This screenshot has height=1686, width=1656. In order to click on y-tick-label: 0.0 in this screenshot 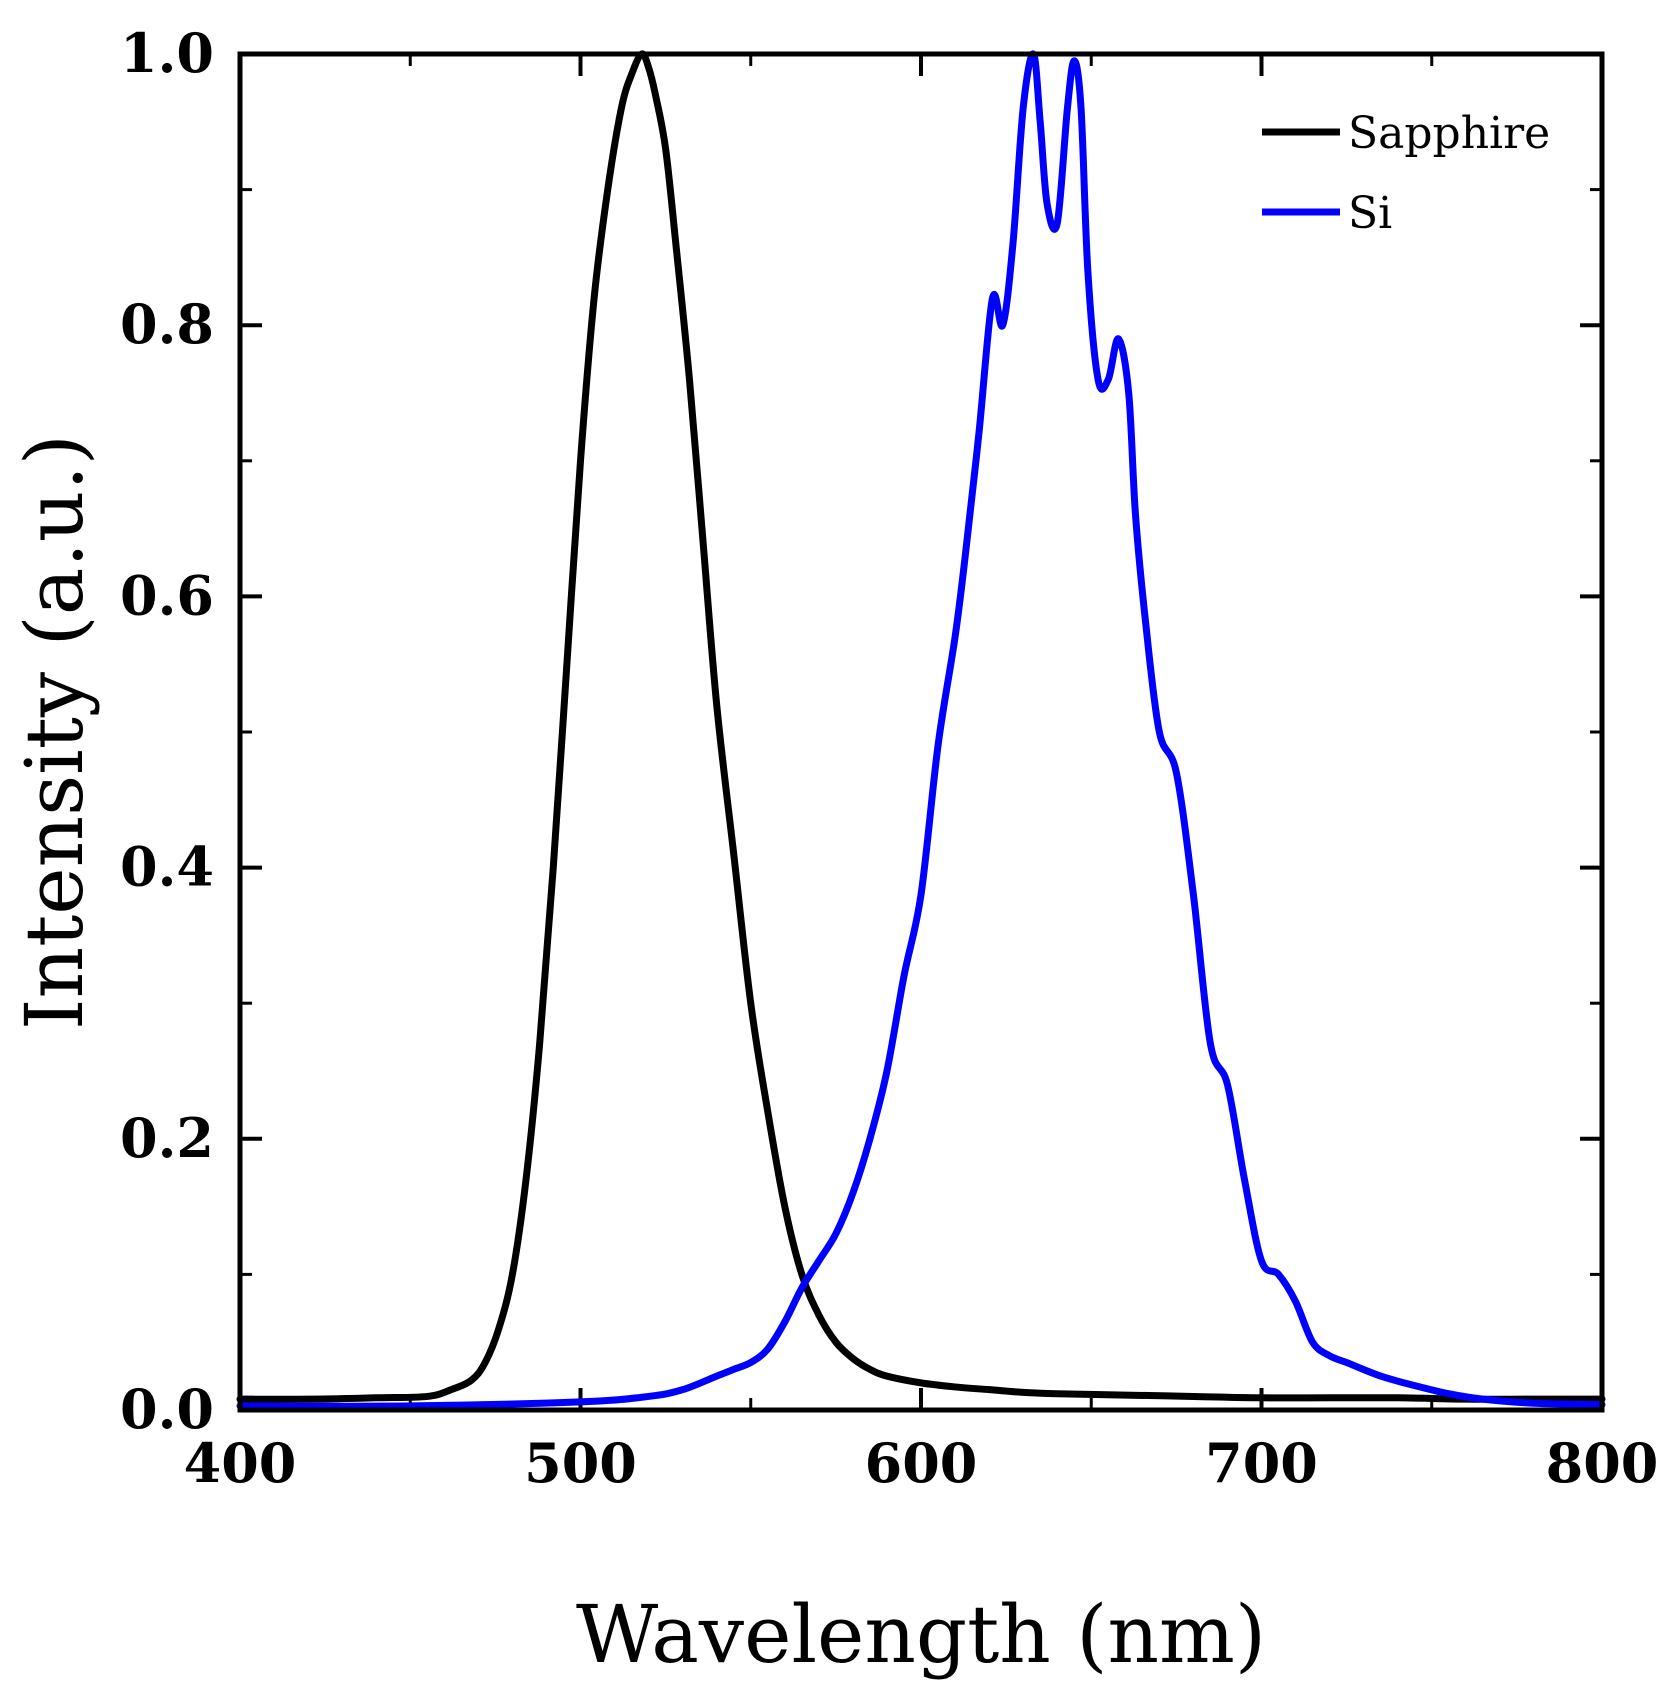, I will do `click(167, 1409)`.